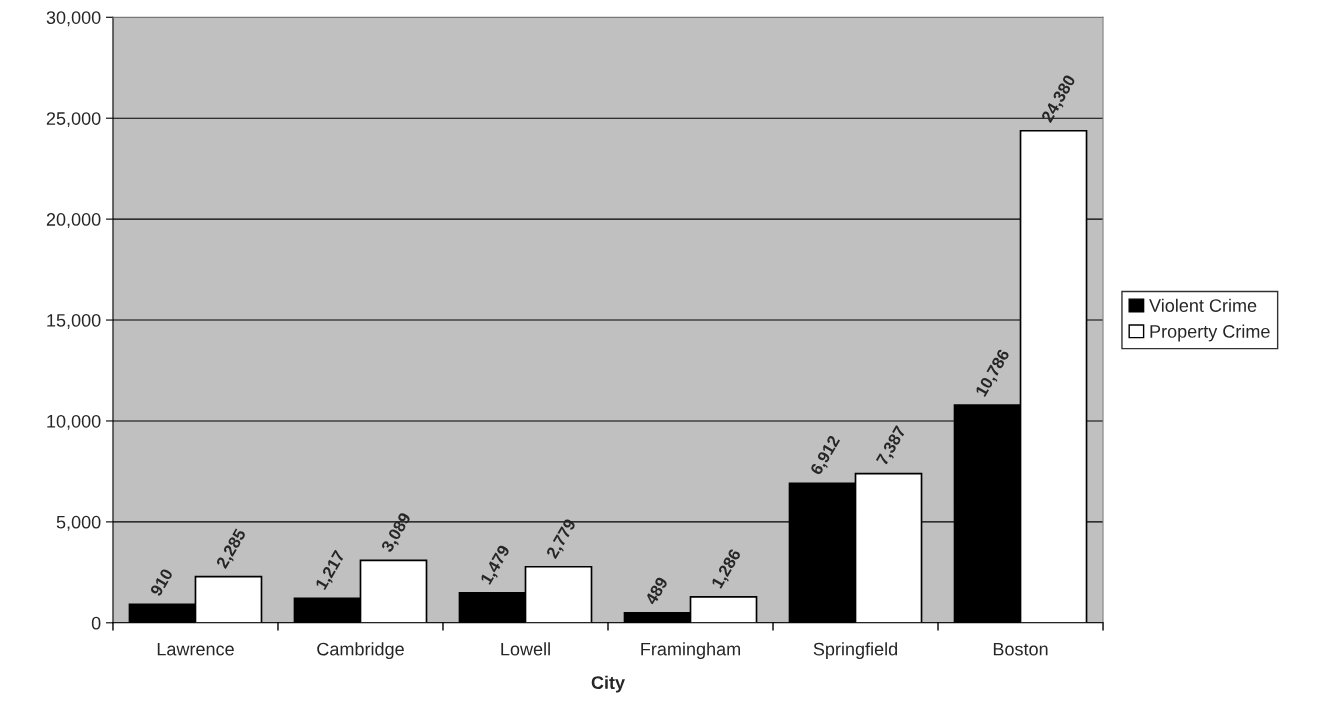 This screenshot has height=720, width=1337. What do you see at coordinates (855, 651) in the screenshot?
I see `x-tick-label: Springfield` at bounding box center [855, 651].